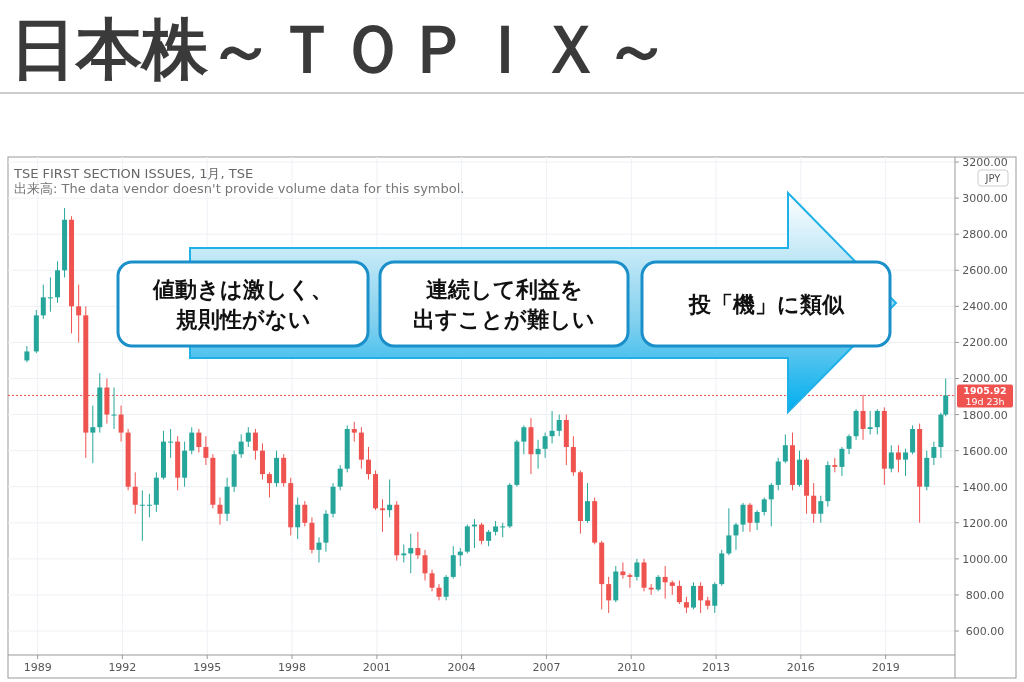  What do you see at coordinates (800, 667) in the screenshot?
I see `x-tick-label: 2016` at bounding box center [800, 667].